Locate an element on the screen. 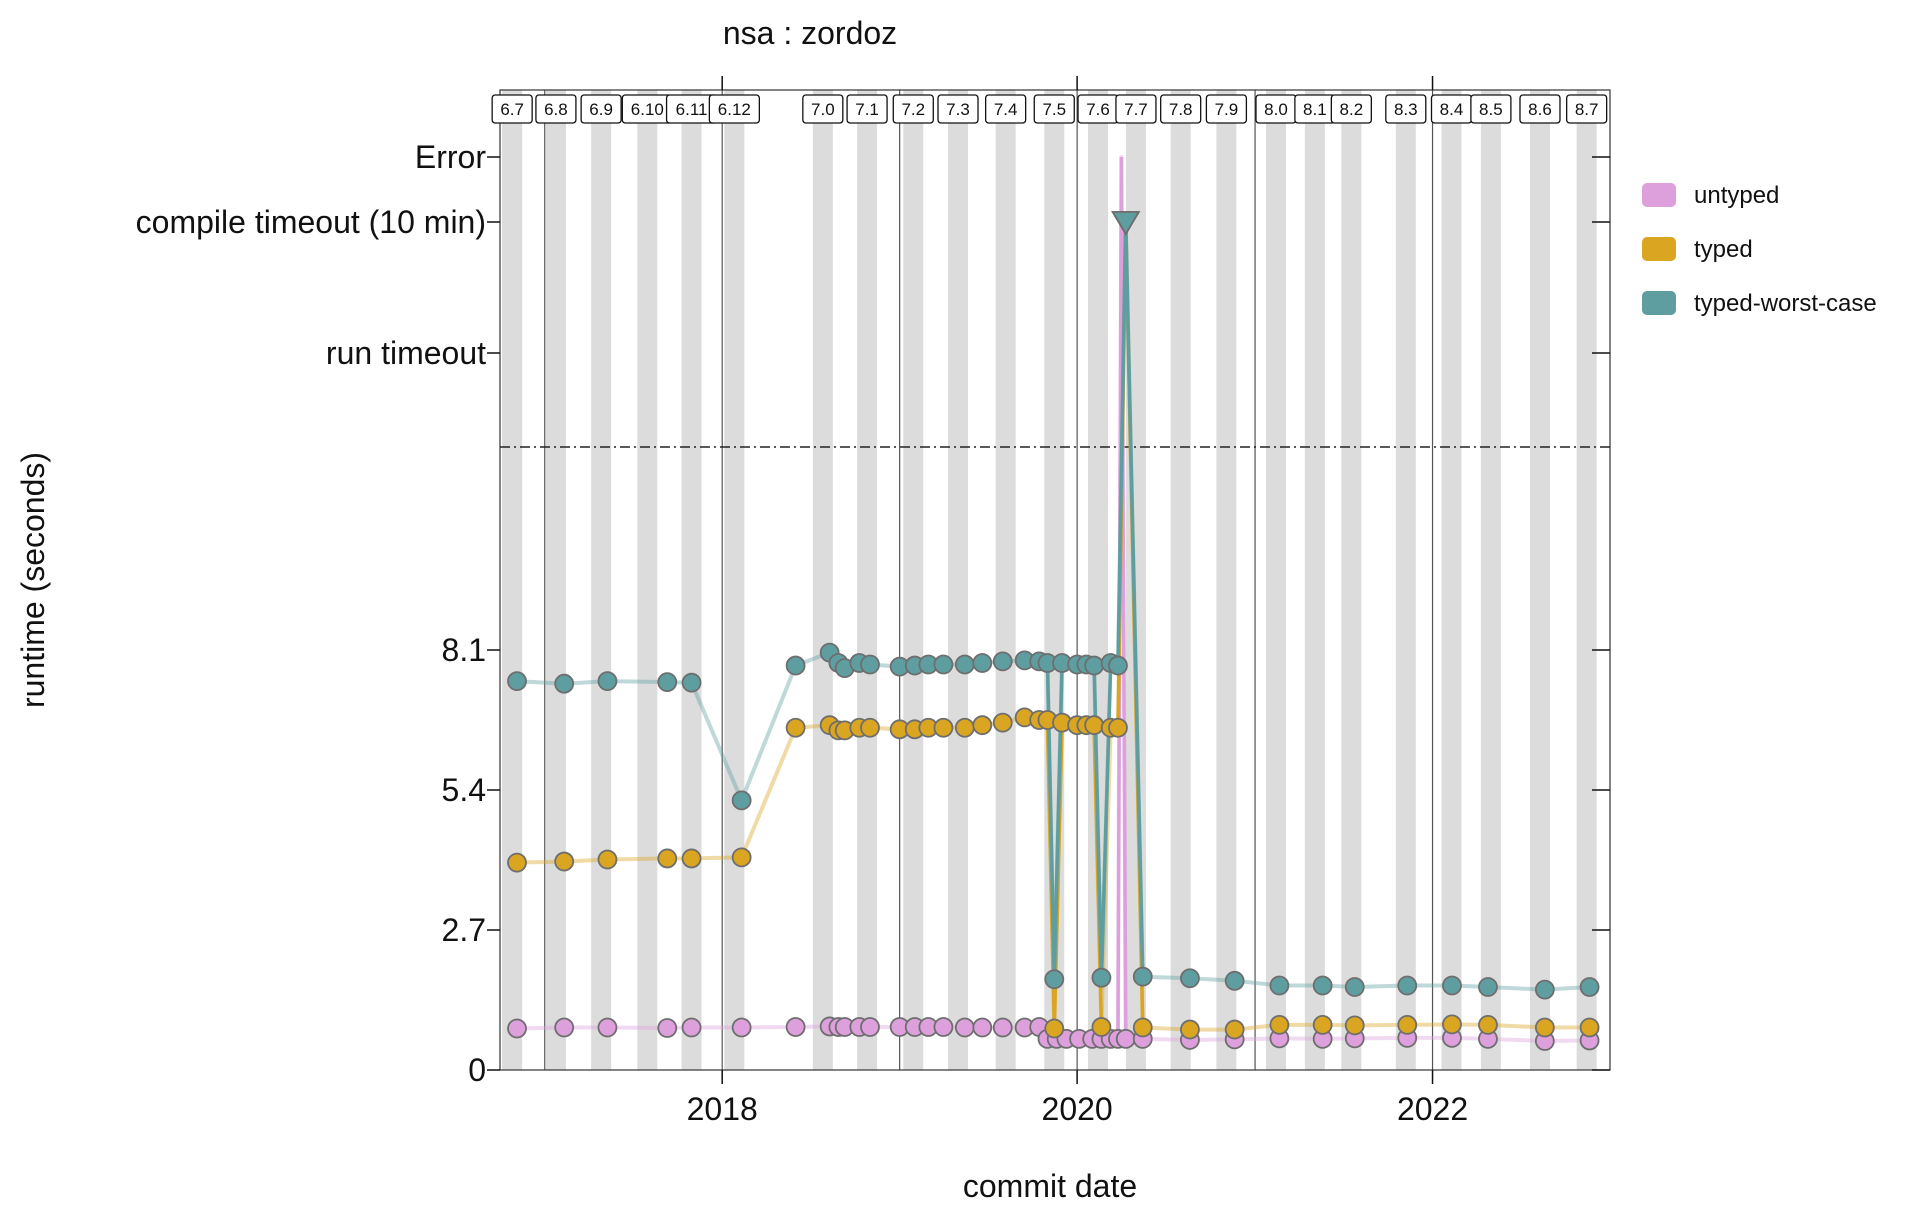 The height and width of the screenshot is (1212, 1918). release-label-7-9: 7.9 is located at coordinates (1227, 109).